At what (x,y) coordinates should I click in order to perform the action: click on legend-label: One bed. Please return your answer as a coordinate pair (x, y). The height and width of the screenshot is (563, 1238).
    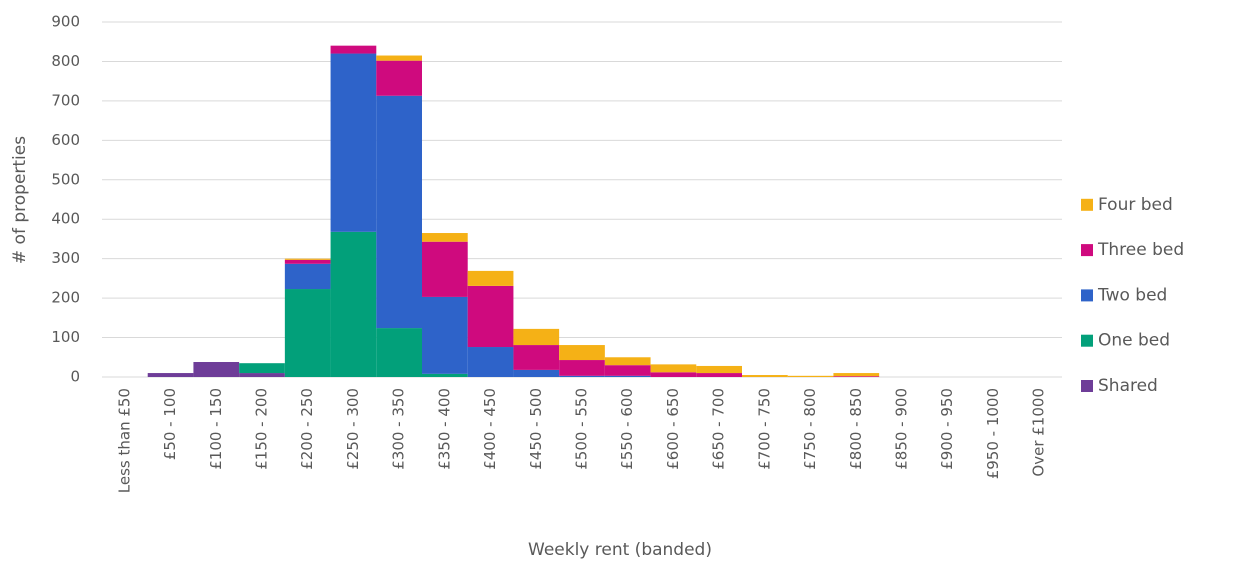
    Looking at the image, I should click on (1134, 341).